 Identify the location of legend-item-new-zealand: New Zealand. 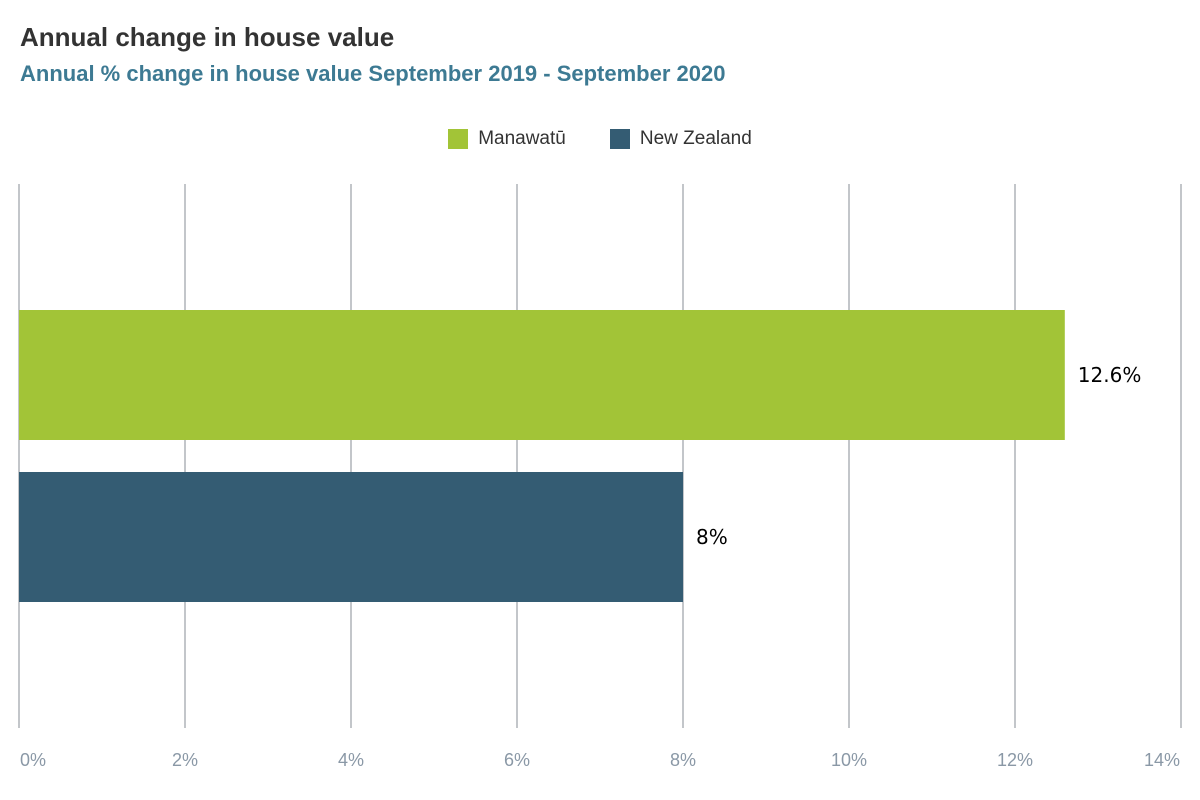
(680, 139).